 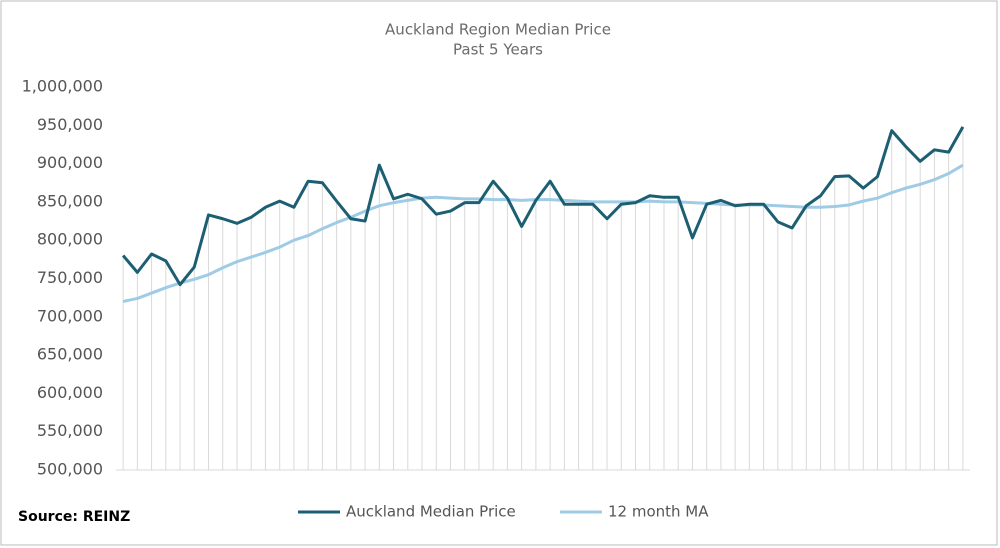 What do you see at coordinates (70, 200) in the screenshot?
I see `y-tick-label: 850,000` at bounding box center [70, 200].